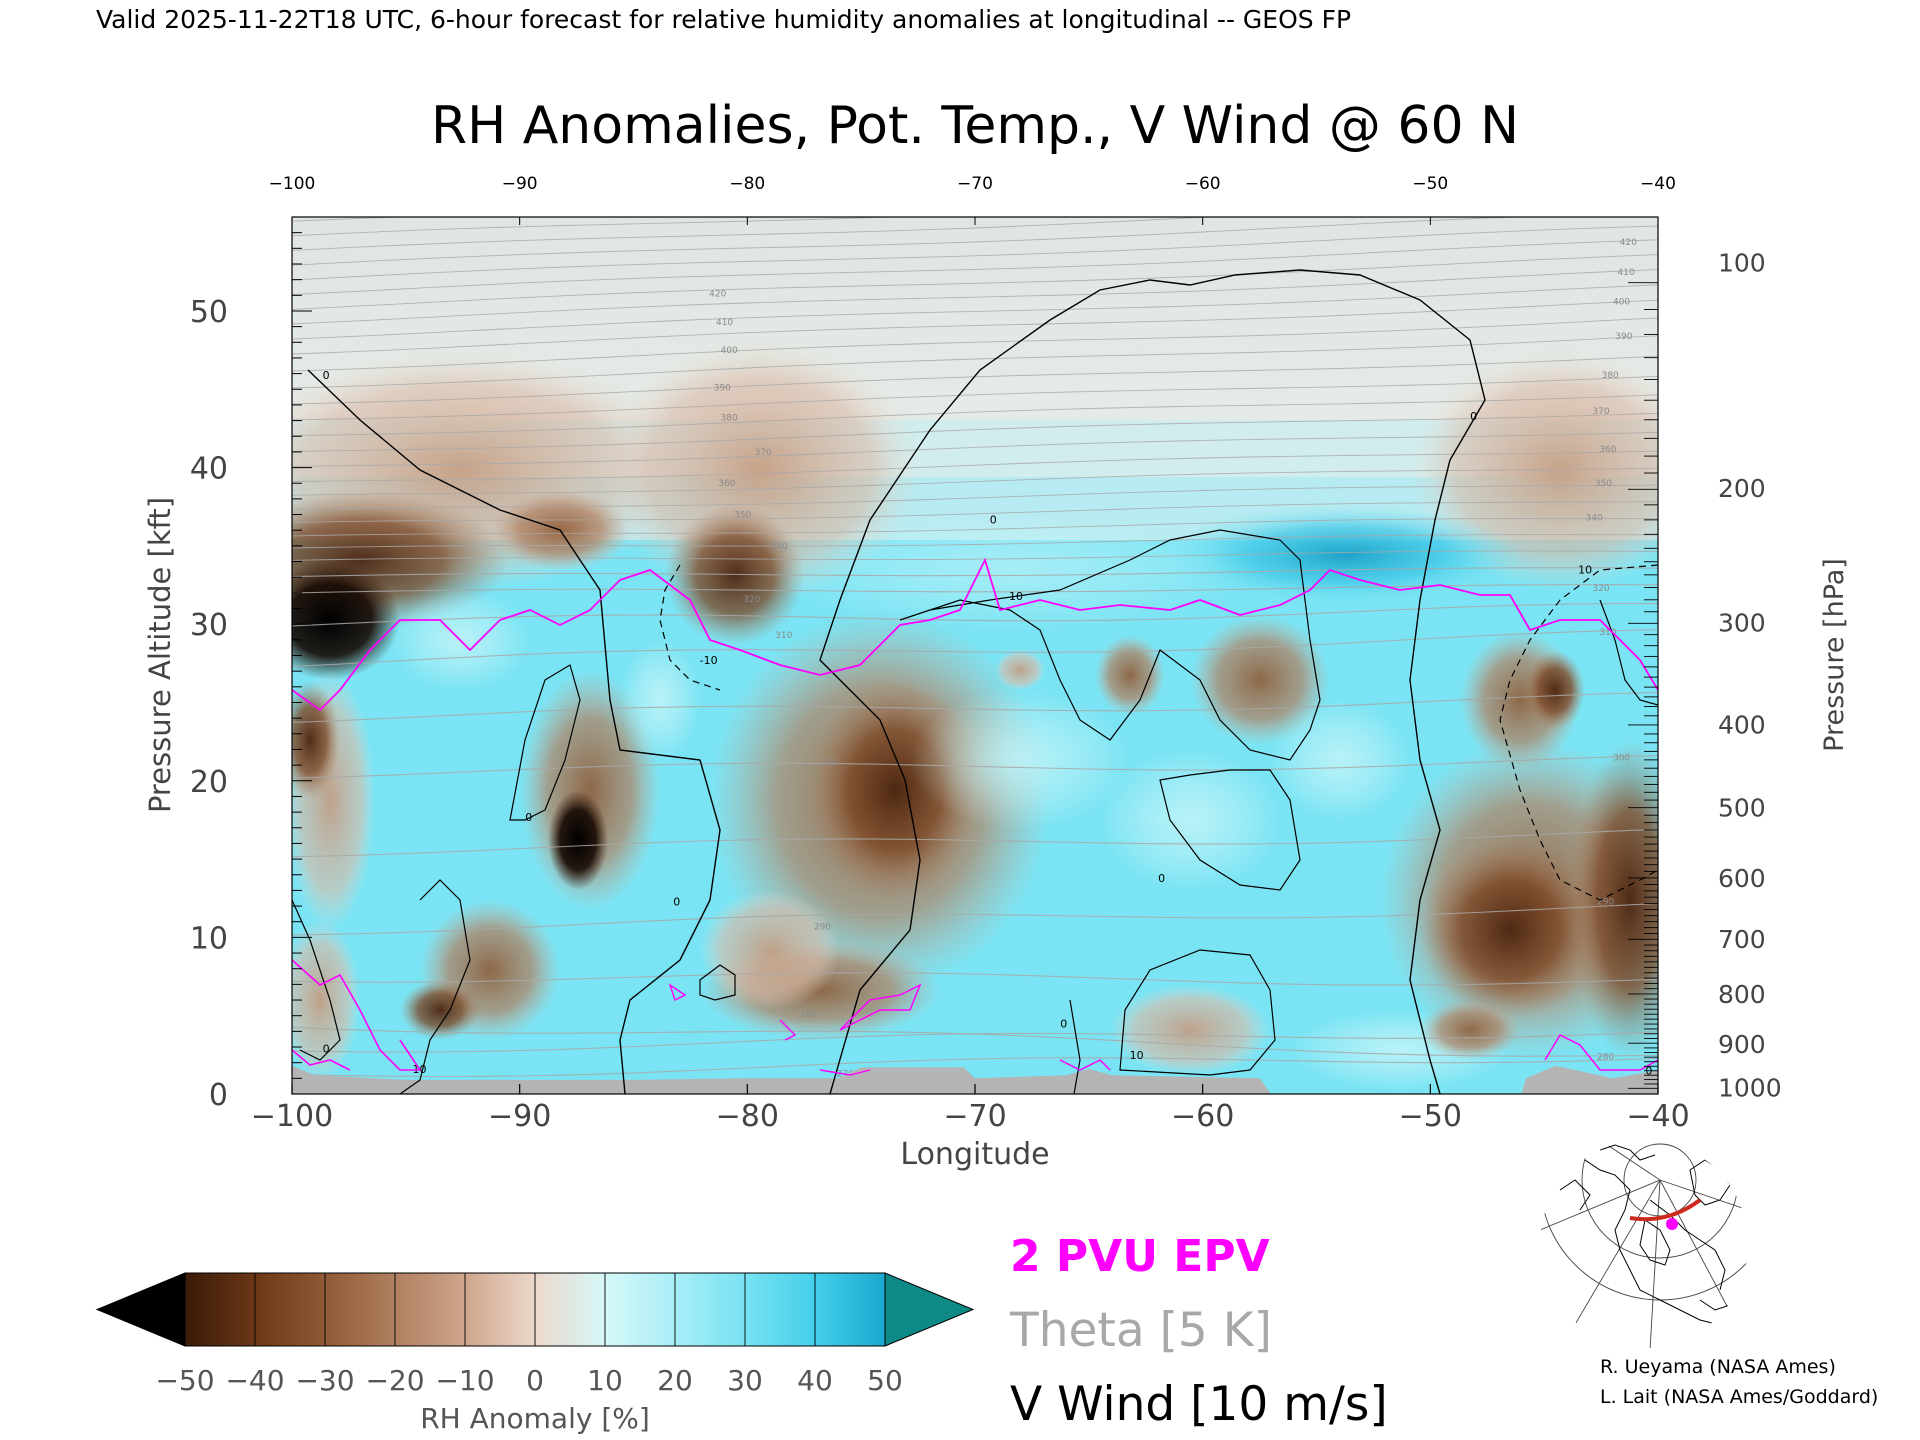 This screenshot has width=1920, height=1440. What do you see at coordinates (974, 1154) in the screenshot?
I see `x-axis-label: Longitude` at bounding box center [974, 1154].